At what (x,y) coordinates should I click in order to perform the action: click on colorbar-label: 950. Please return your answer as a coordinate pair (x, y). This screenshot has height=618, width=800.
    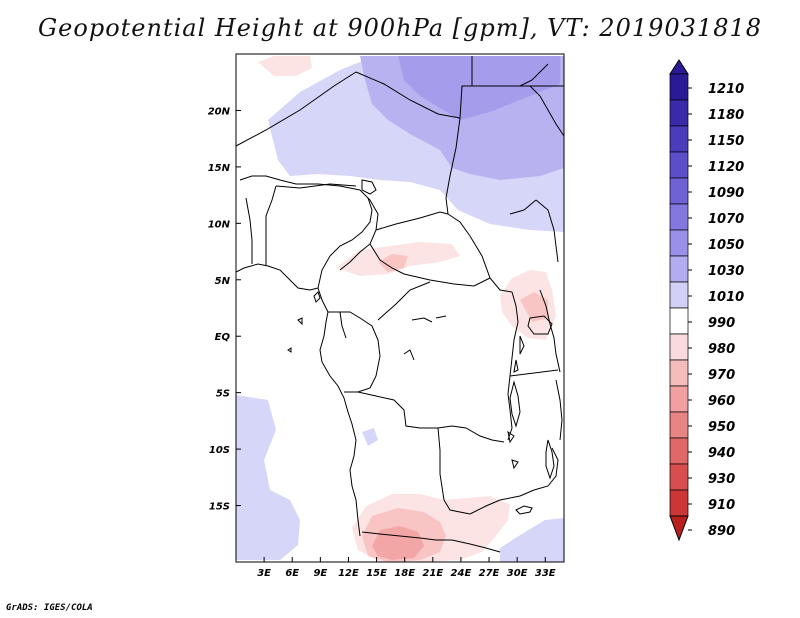
    Looking at the image, I should click on (721, 427).